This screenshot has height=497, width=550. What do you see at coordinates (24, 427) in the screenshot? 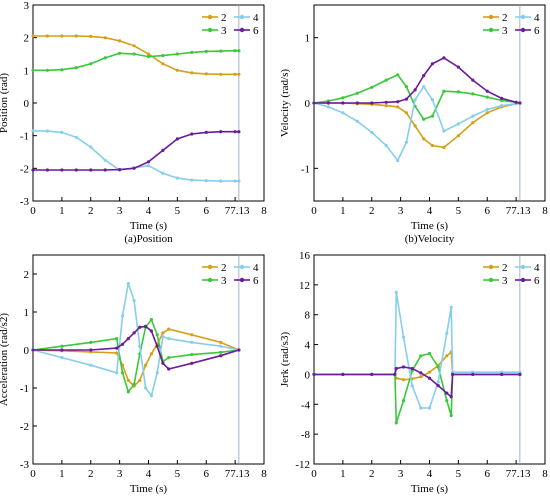
I see `y-tick-label: -2` at bounding box center [24, 427].